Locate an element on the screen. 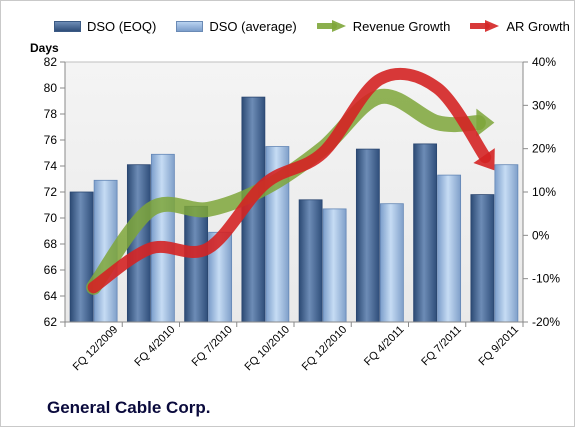 The width and height of the screenshot is (575, 427). legend-item-ar-growth: AR Growth is located at coordinates (520, 26).